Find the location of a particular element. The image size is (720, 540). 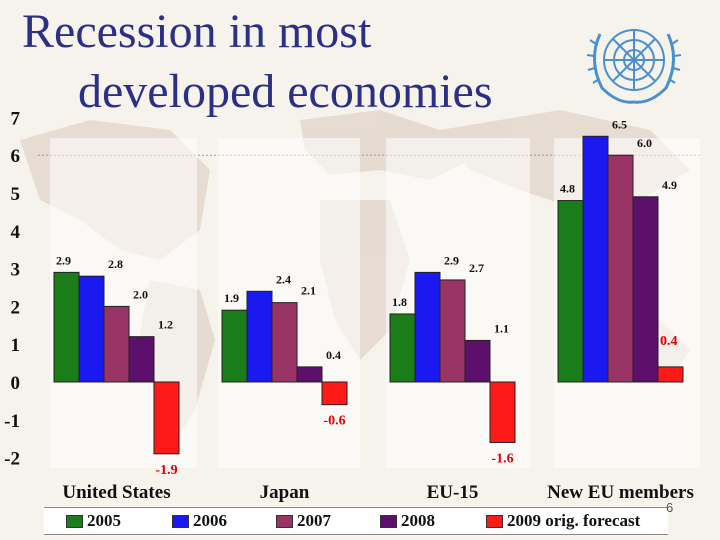

slide-number: 6 is located at coordinates (670, 507).